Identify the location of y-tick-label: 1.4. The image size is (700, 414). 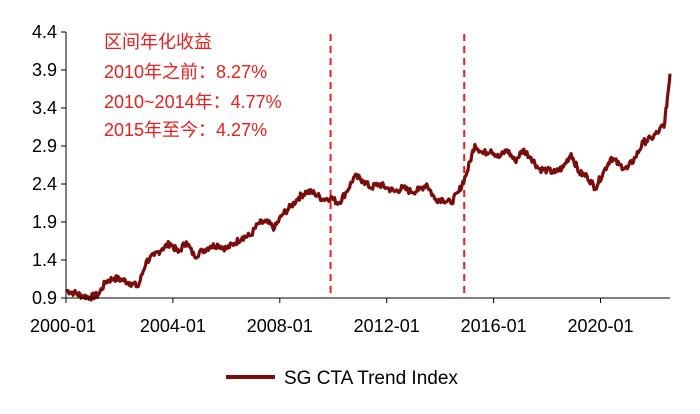
(44, 260).